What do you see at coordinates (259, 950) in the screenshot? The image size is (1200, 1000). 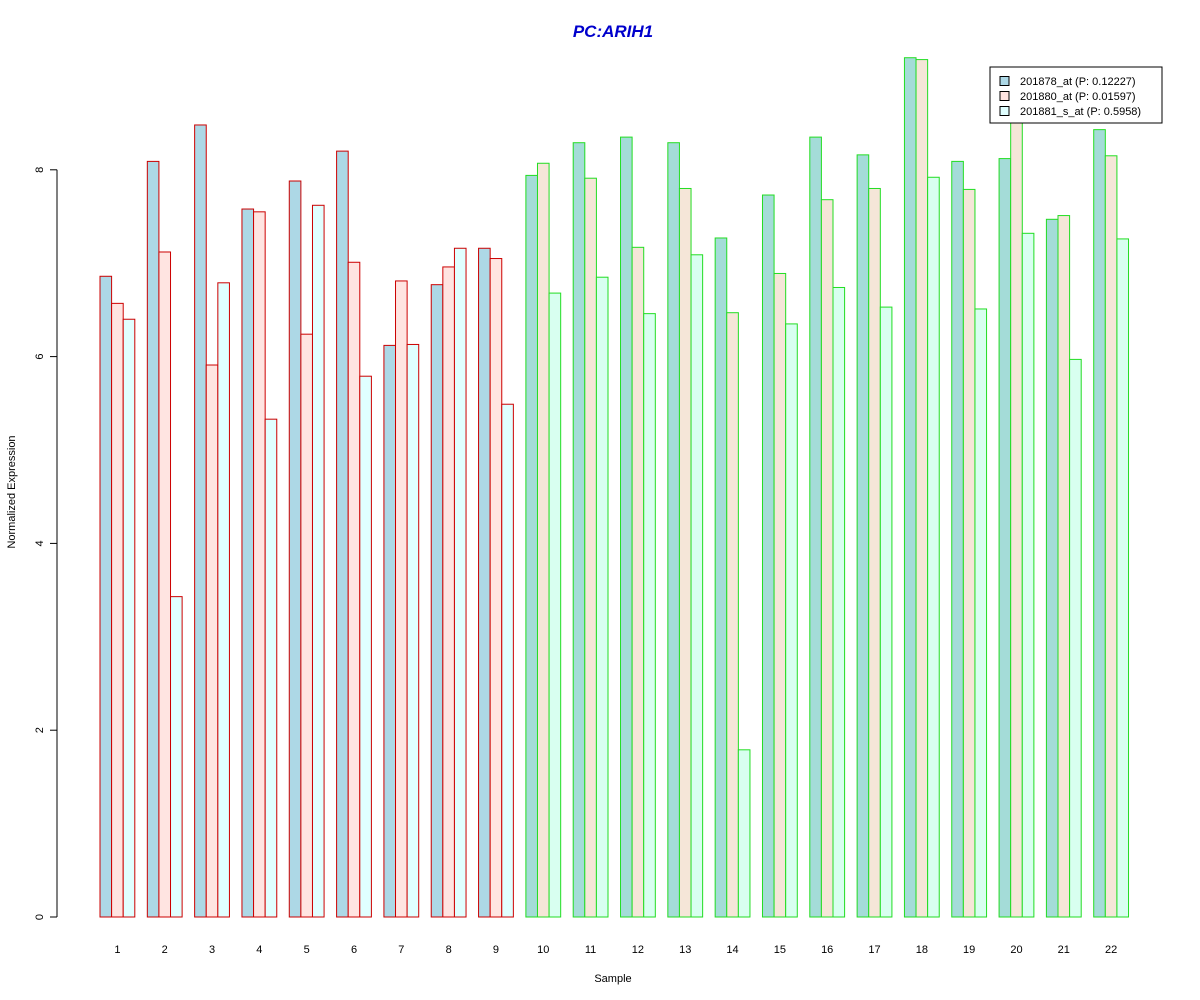 I see `x-tick-label: 4` at bounding box center [259, 950].